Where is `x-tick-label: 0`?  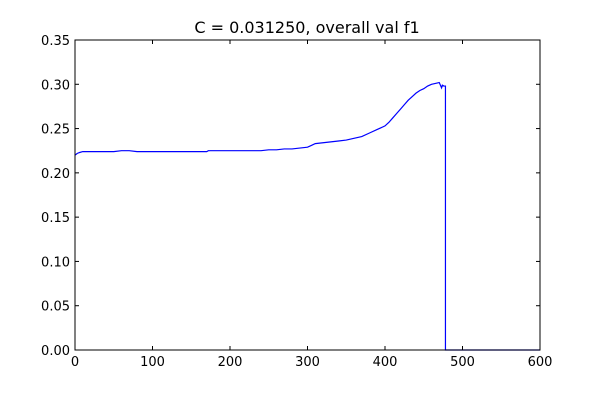 x-tick-label: 0 is located at coordinates (75, 362).